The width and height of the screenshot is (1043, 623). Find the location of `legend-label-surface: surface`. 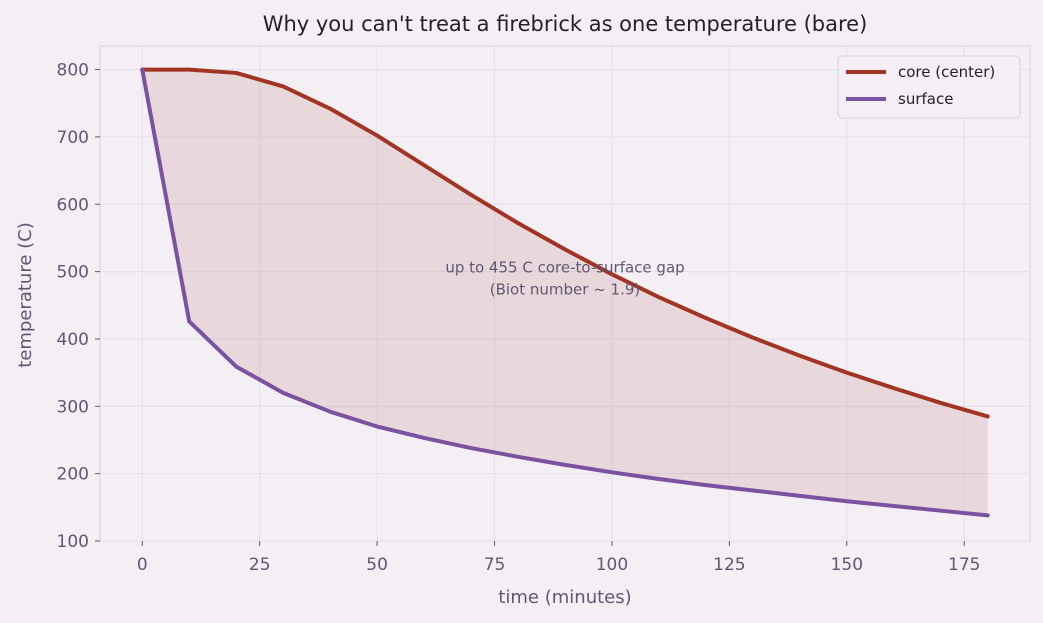

legend-label-surface: surface is located at coordinates (925, 99).